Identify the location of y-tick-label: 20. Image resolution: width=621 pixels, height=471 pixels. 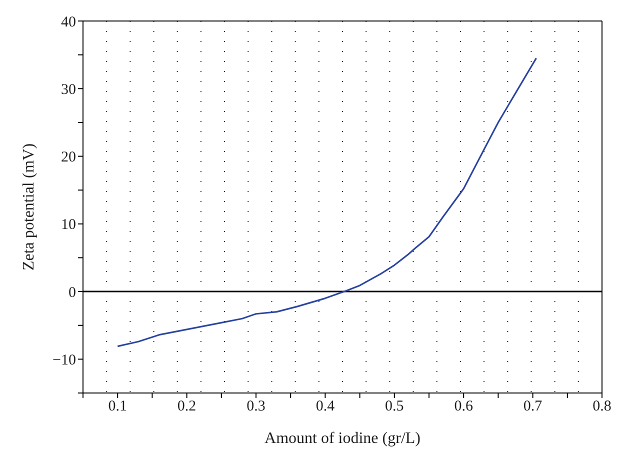
(68, 158).